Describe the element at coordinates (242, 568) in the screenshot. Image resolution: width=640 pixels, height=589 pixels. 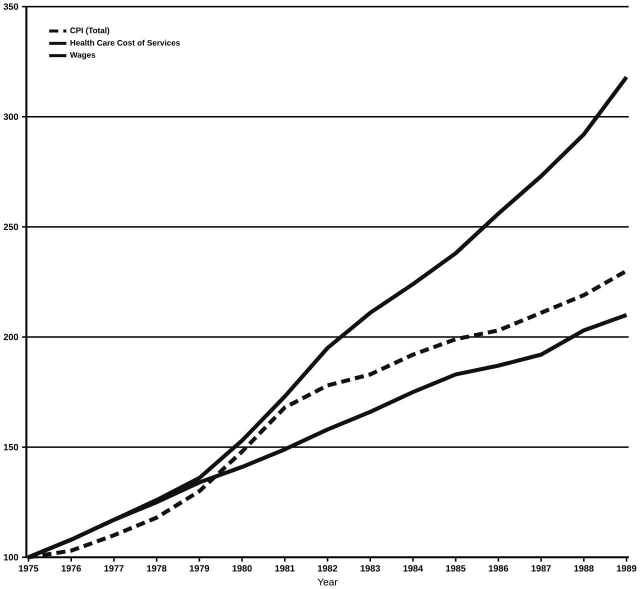
I see `x-tick-label: 1980` at that location.